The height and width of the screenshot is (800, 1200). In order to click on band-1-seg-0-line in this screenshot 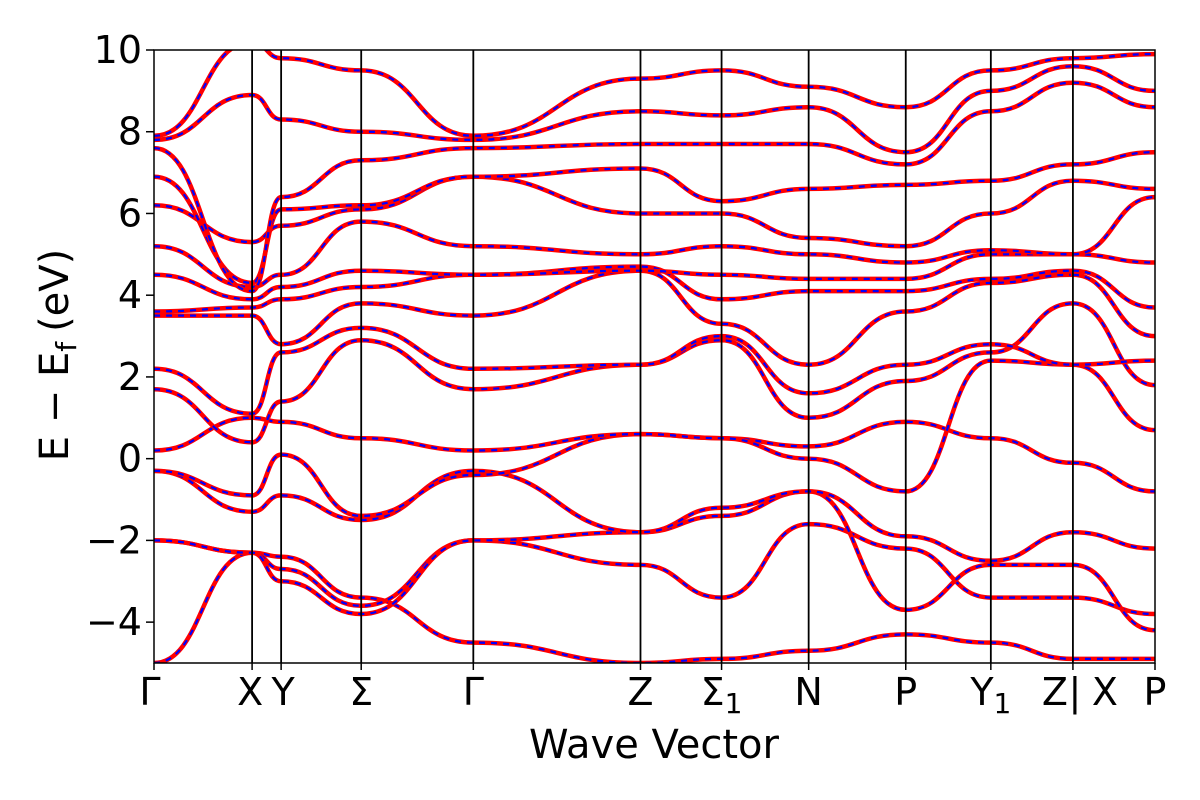, I will do `click(615, 565)`.